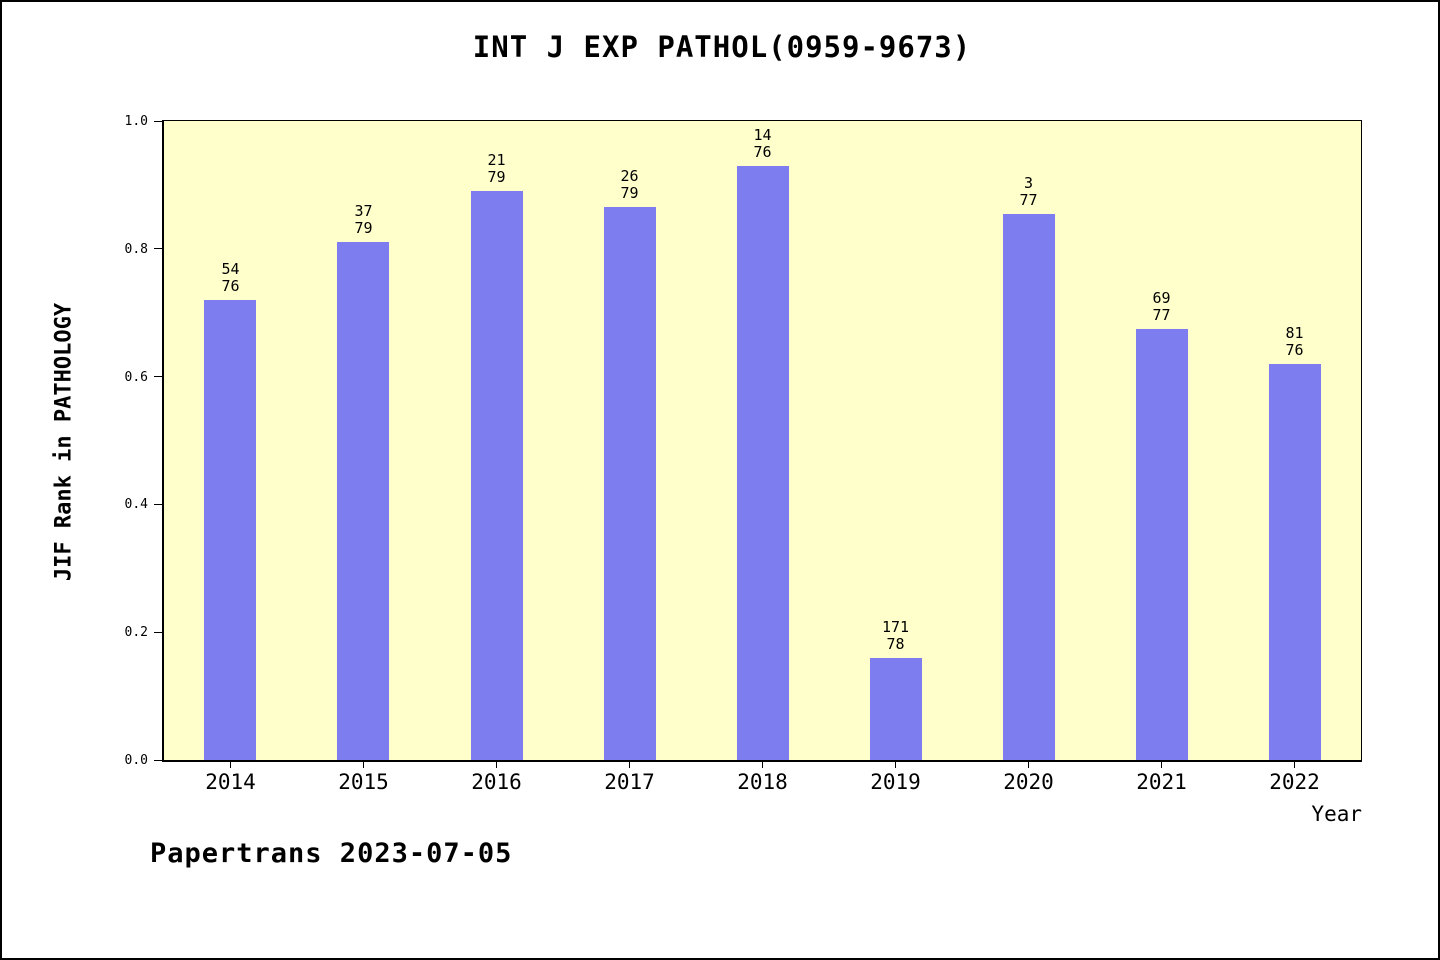  I want to click on x-axis-title: Year, so click(1336, 814).